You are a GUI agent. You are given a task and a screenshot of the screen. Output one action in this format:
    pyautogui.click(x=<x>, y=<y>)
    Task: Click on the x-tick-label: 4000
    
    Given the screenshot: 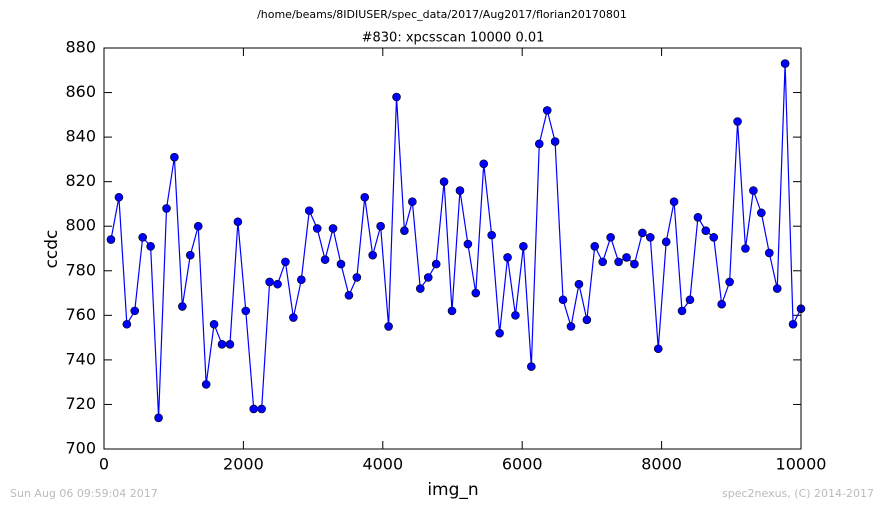 What is the action you would take?
    pyautogui.click(x=382, y=464)
    